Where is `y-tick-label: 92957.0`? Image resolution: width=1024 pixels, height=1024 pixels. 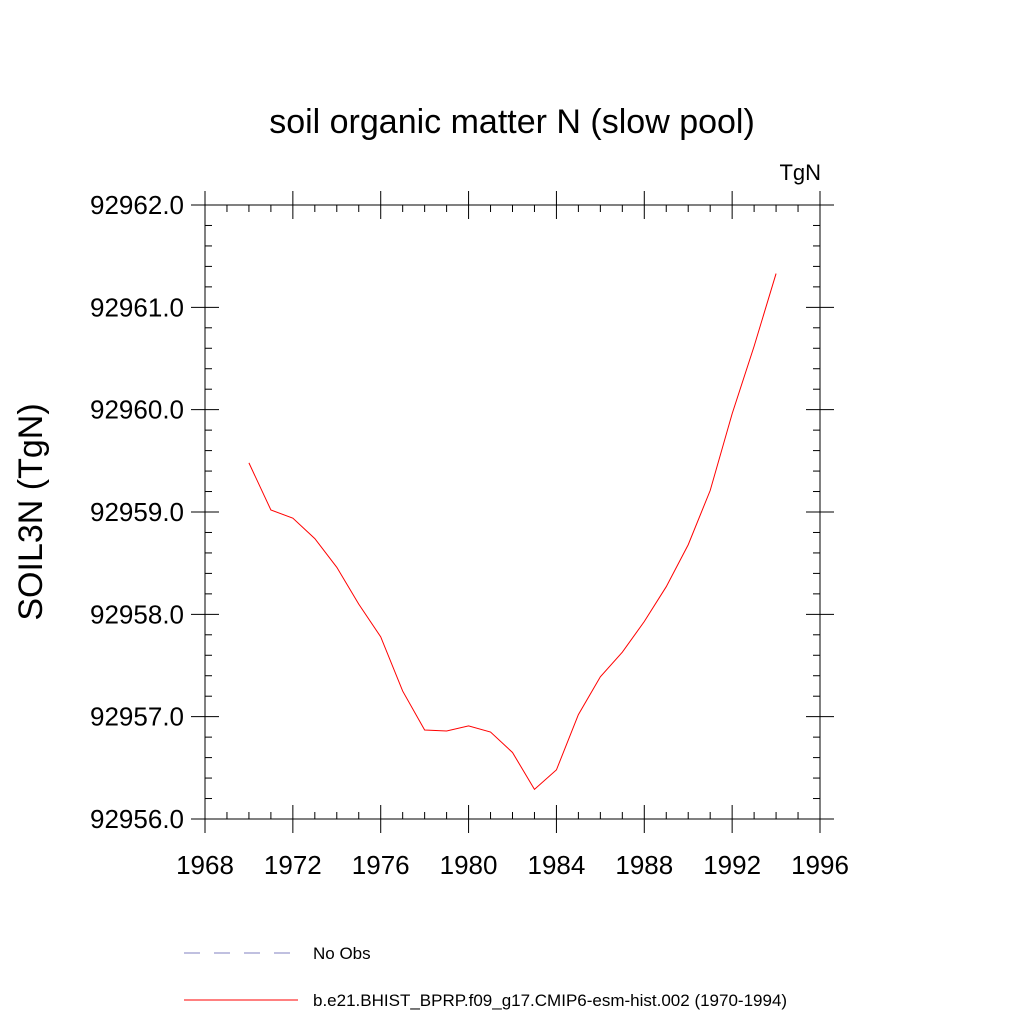
y-tick-label: 92957.0 is located at coordinates (137, 717).